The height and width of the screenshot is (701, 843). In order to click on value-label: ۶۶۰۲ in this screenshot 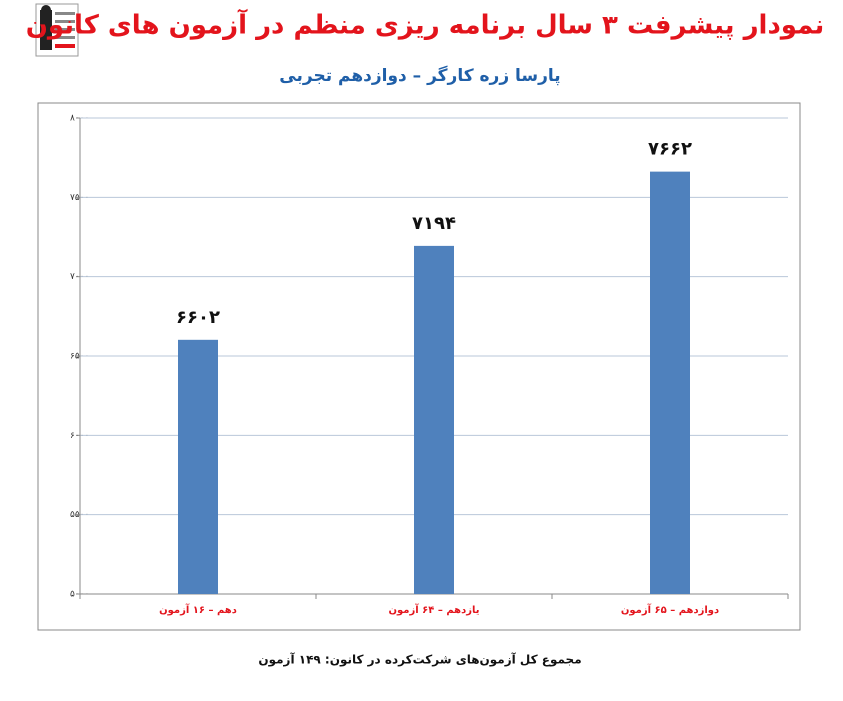, I will do `click(198, 317)`.